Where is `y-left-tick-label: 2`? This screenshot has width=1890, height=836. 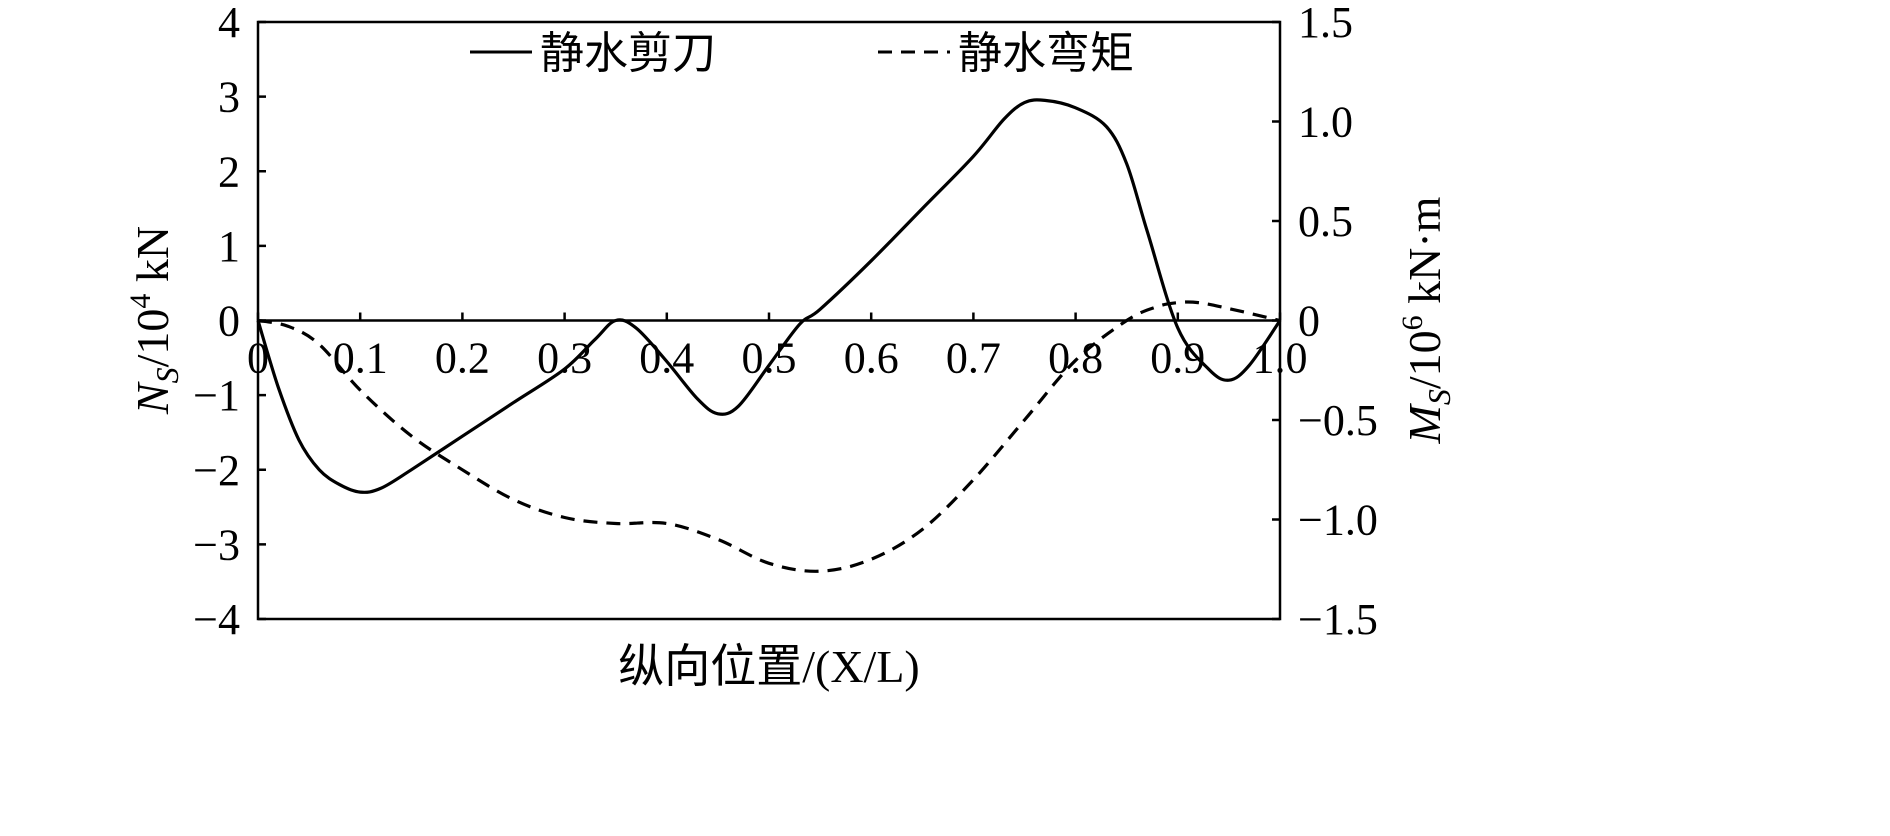 y-left-tick-label: 2 is located at coordinates (229, 171).